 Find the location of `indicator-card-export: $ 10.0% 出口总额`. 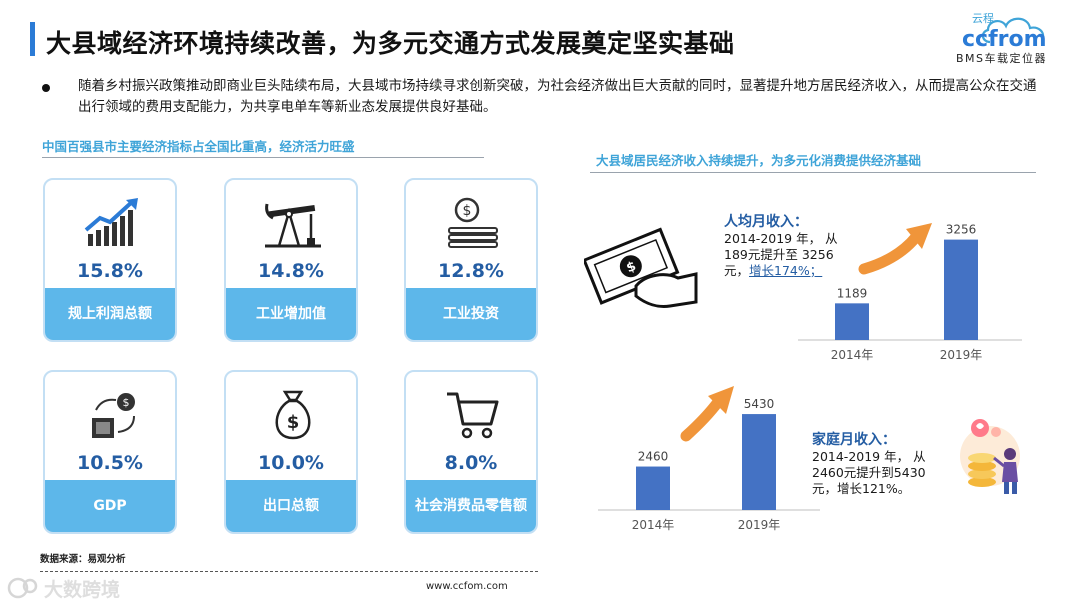

indicator-card-export: $ 10.0% 出口总额 is located at coordinates (291, 452).